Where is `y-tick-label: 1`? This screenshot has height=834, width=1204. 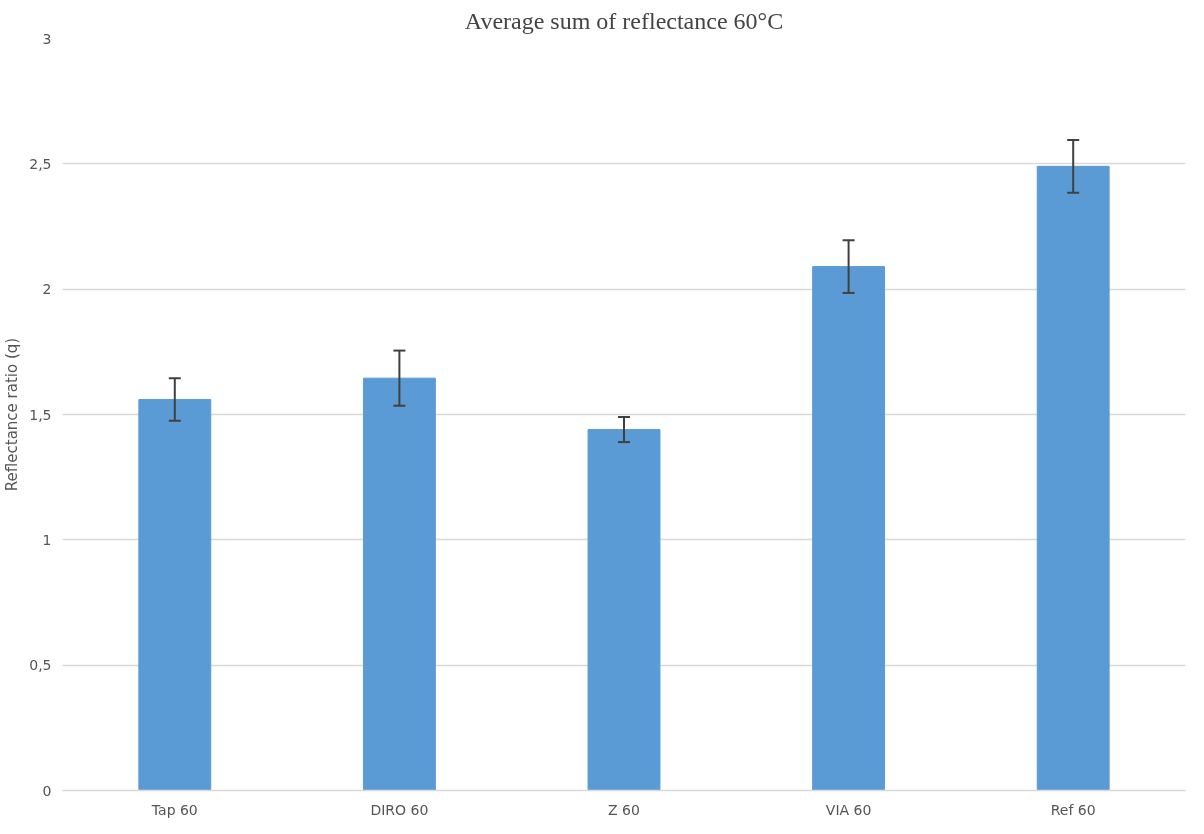
y-tick-label: 1 is located at coordinates (47, 539).